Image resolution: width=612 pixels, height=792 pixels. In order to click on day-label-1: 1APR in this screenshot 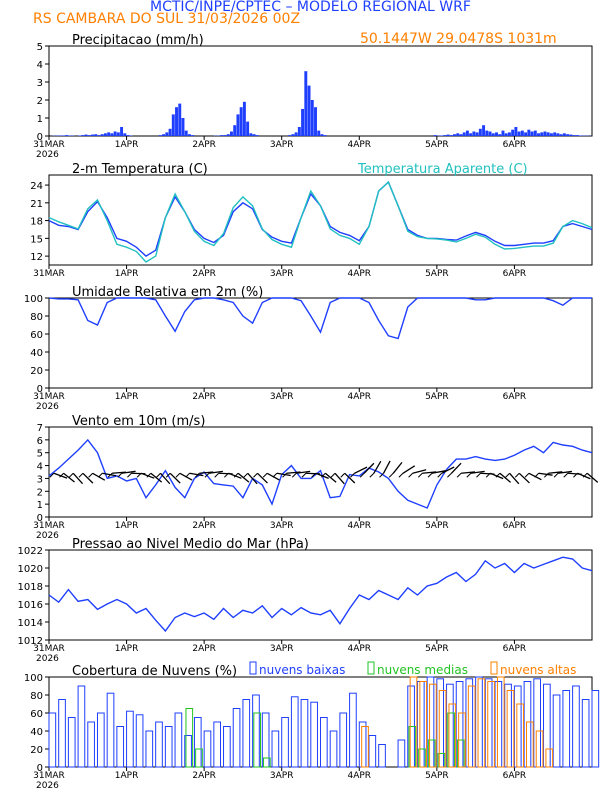, I will do `click(127, 274)`.